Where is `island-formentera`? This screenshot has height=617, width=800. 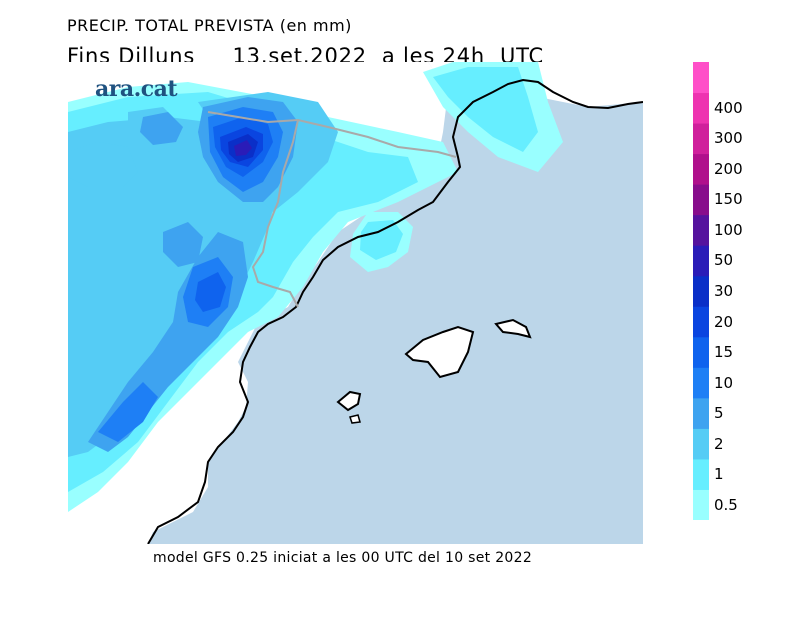
island-formentera is located at coordinates (355, 419).